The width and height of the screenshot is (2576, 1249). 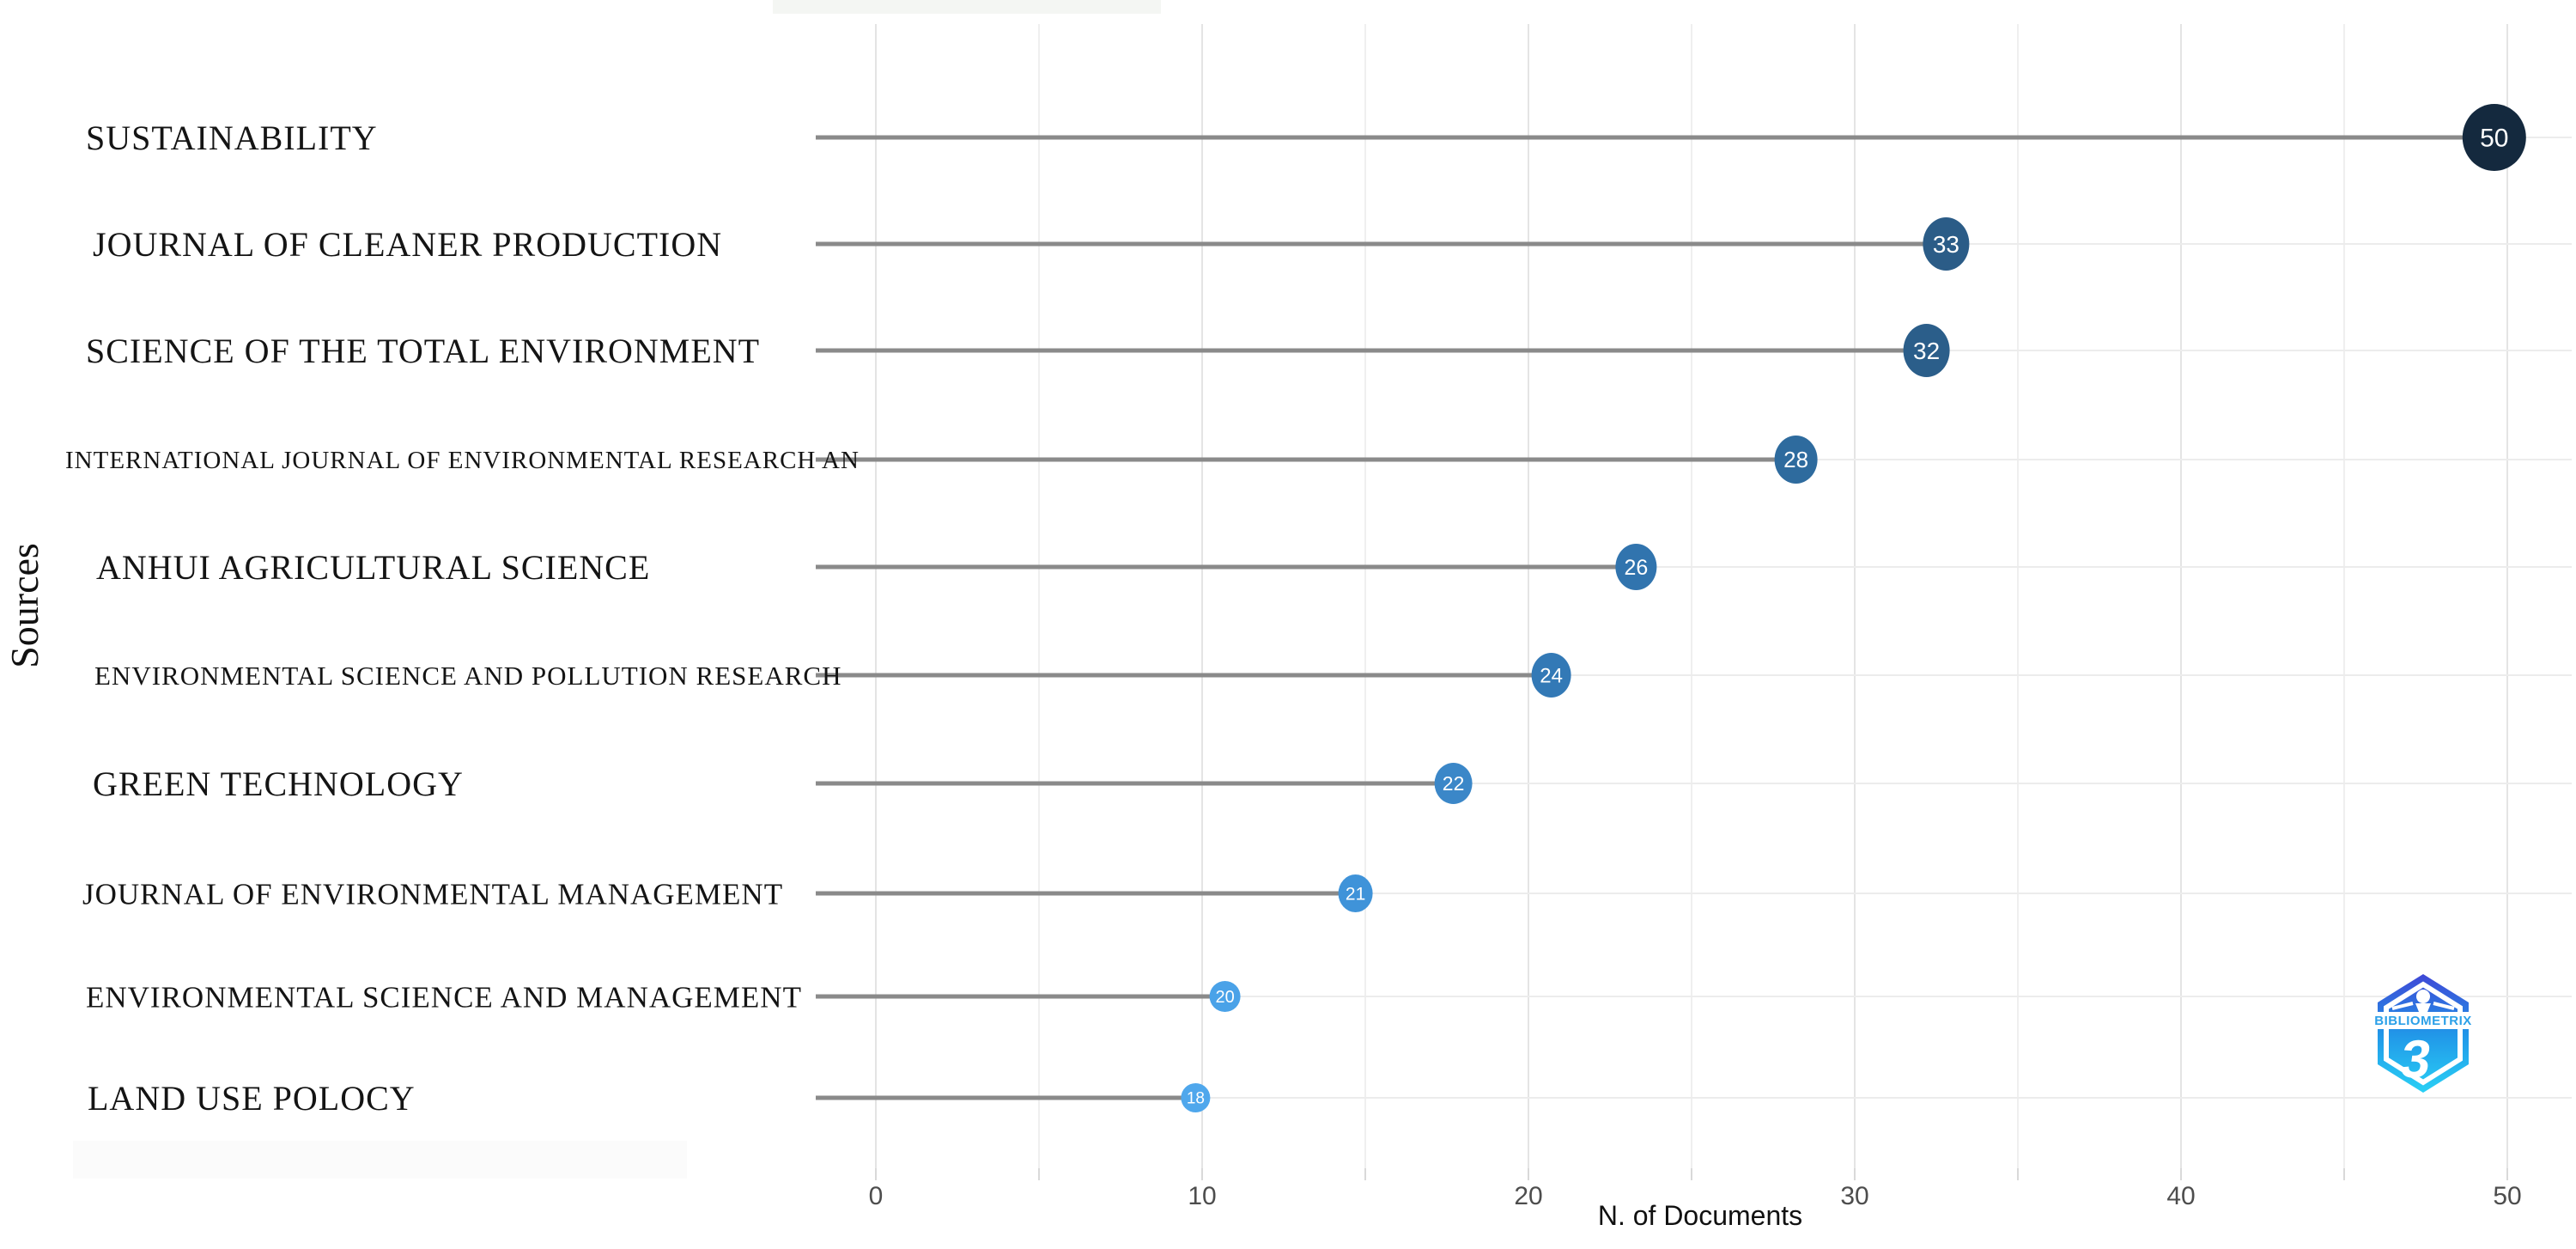 I want to click on top-edge-artifact-strip, so click(x=967, y=7).